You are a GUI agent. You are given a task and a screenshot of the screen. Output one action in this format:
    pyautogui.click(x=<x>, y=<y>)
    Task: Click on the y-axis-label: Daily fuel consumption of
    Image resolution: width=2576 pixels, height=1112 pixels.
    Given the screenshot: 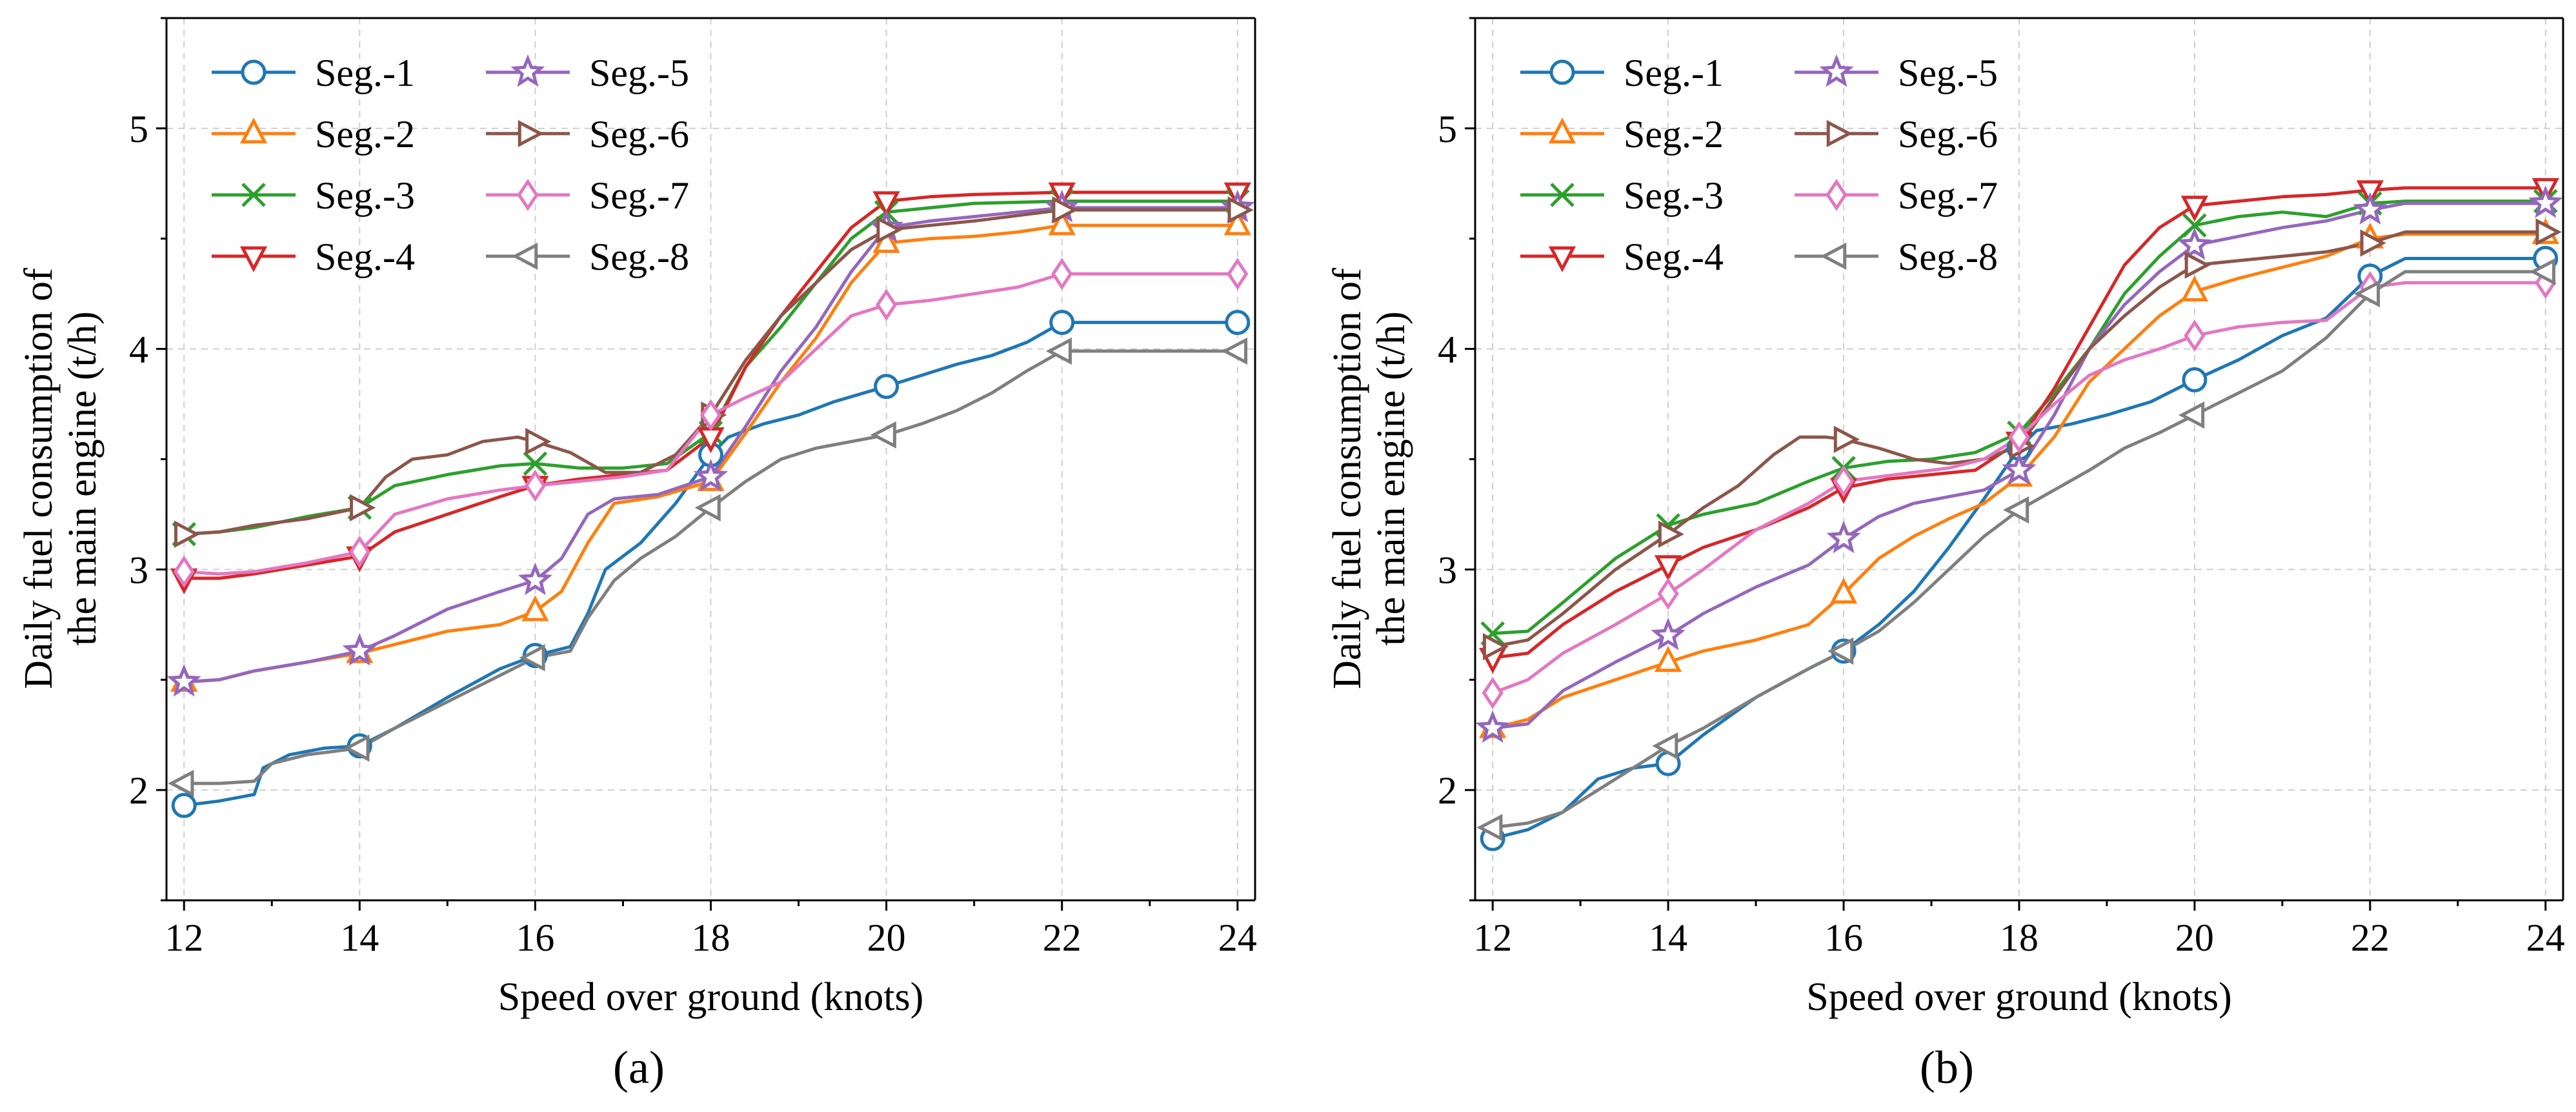 What is the action you would take?
    pyautogui.click(x=1347, y=478)
    